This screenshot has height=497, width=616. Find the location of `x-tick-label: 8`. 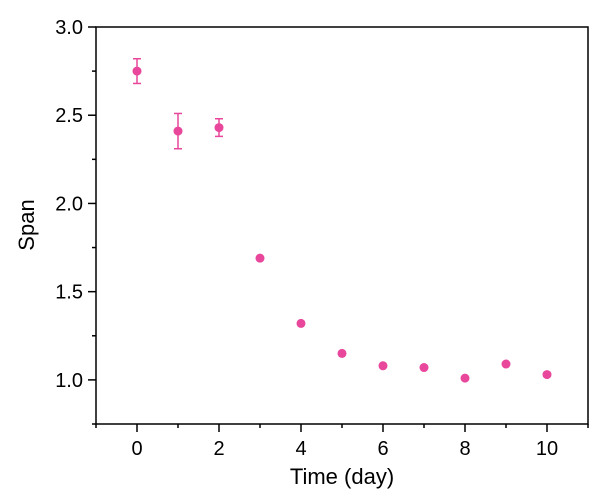

x-tick-label: 8 is located at coordinates (464, 449).